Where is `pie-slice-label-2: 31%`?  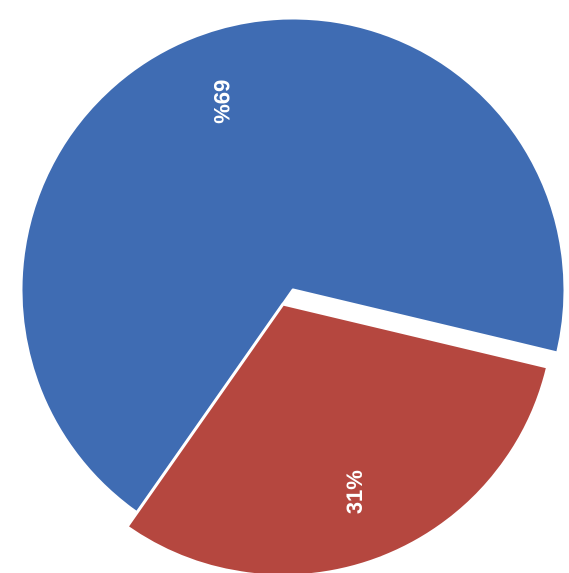
pie-slice-label-2: 31% is located at coordinates (354, 492).